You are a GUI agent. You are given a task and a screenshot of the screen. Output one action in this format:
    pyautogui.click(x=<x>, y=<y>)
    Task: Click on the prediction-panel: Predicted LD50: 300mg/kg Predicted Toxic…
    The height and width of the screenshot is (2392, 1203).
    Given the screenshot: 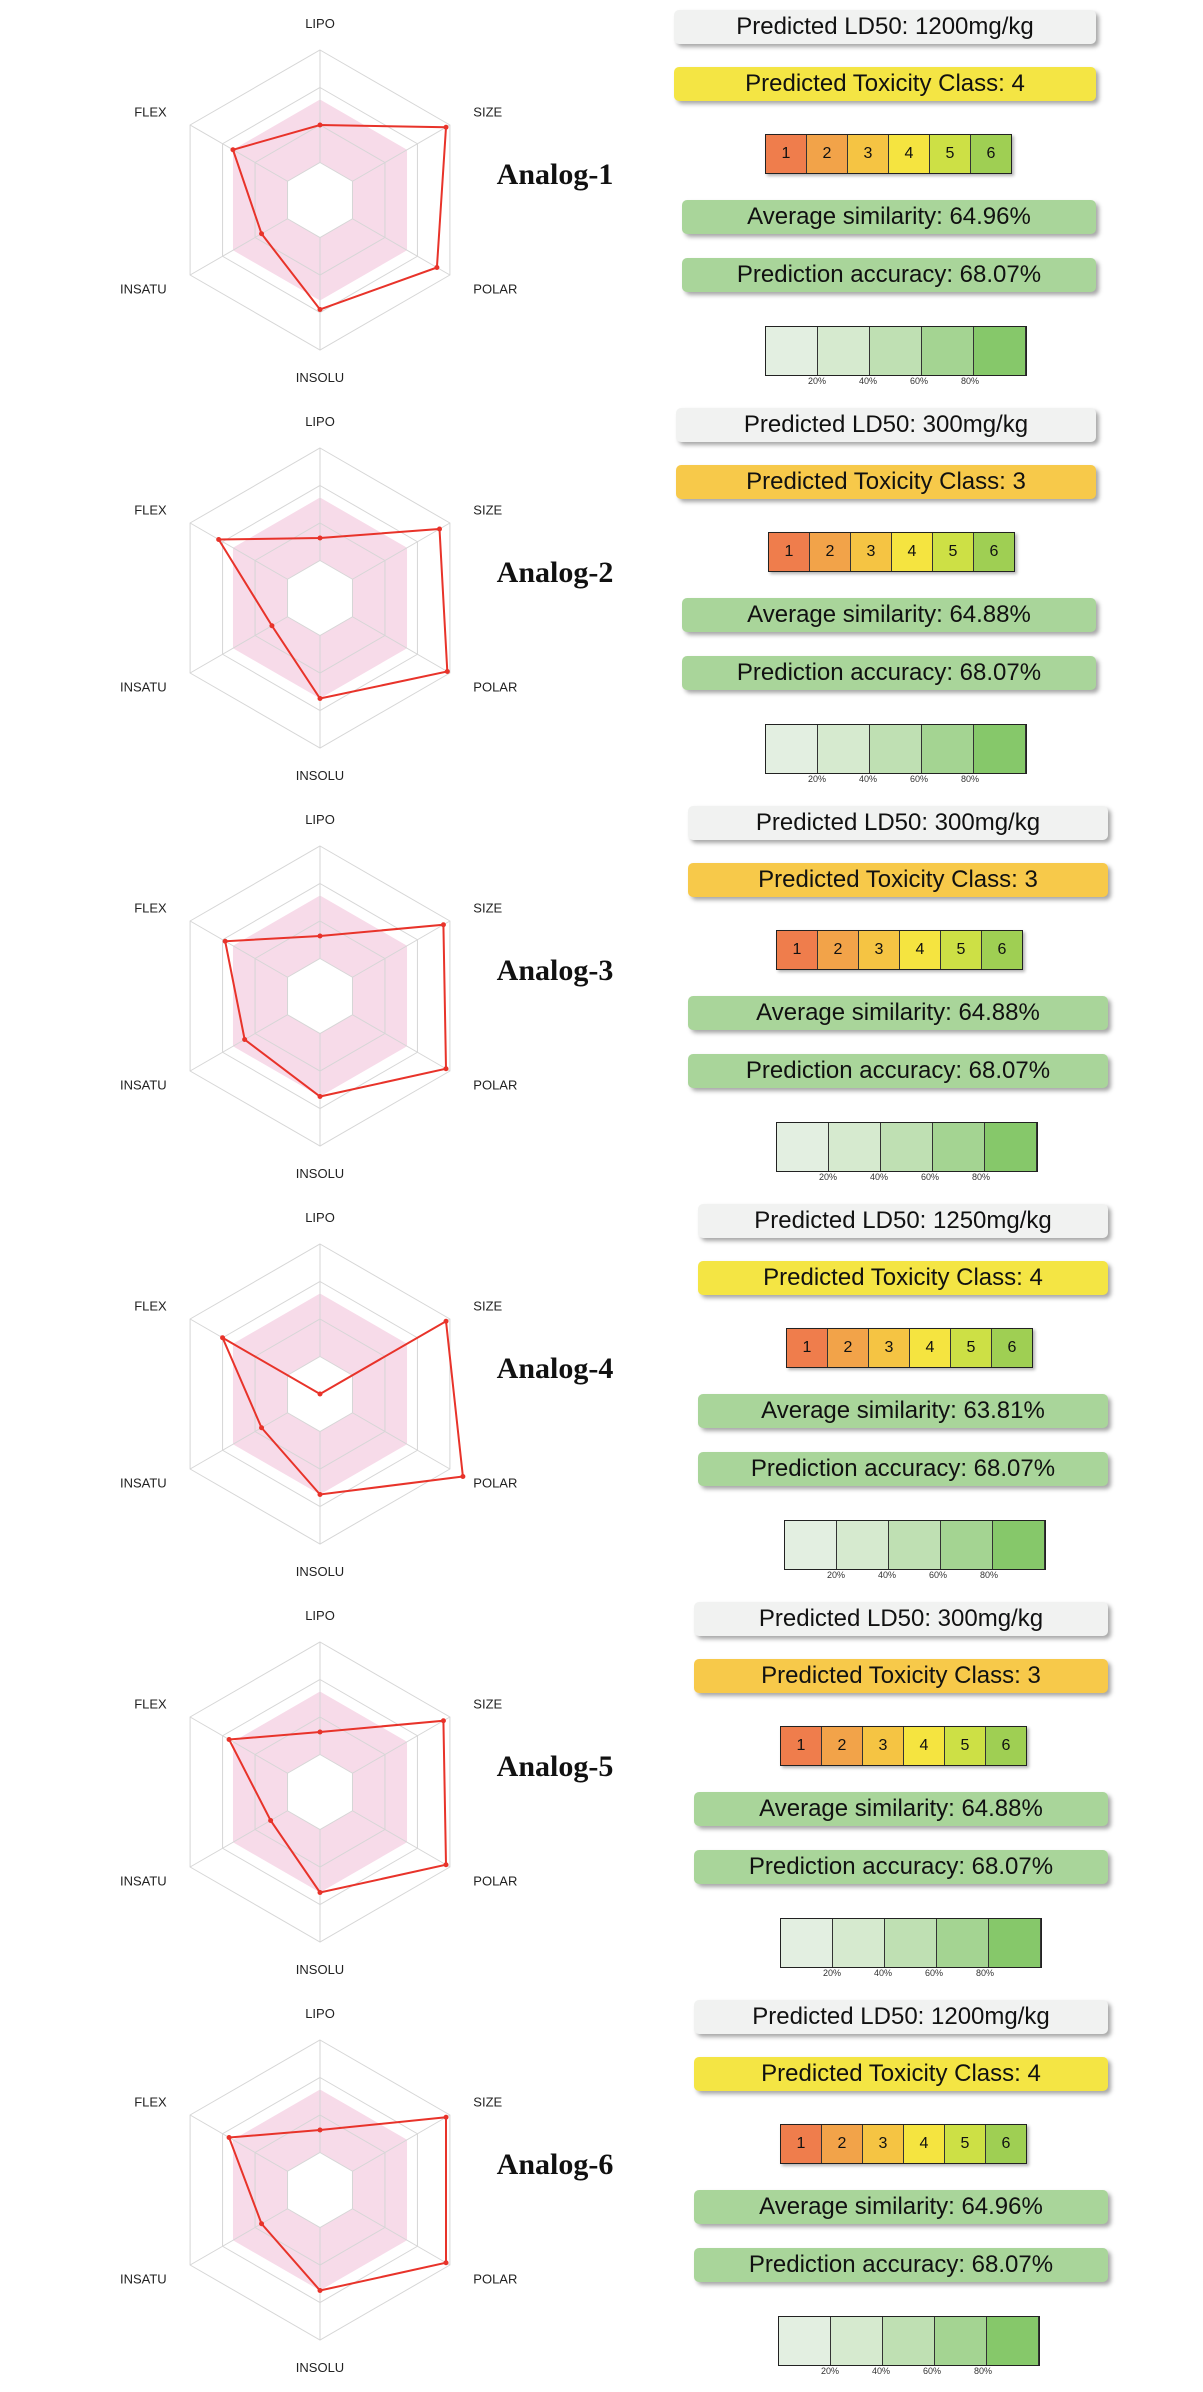 What is the action you would take?
    pyautogui.click(x=890, y=597)
    